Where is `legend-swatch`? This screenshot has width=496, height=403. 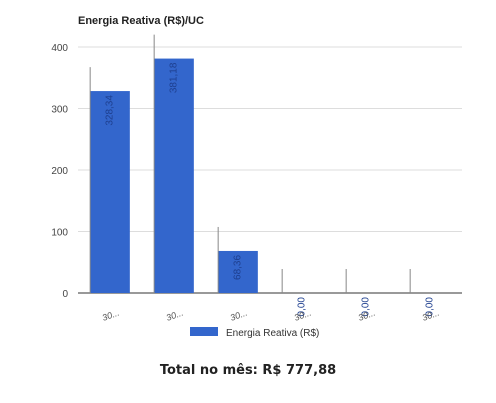
legend-swatch is located at coordinates (204, 331).